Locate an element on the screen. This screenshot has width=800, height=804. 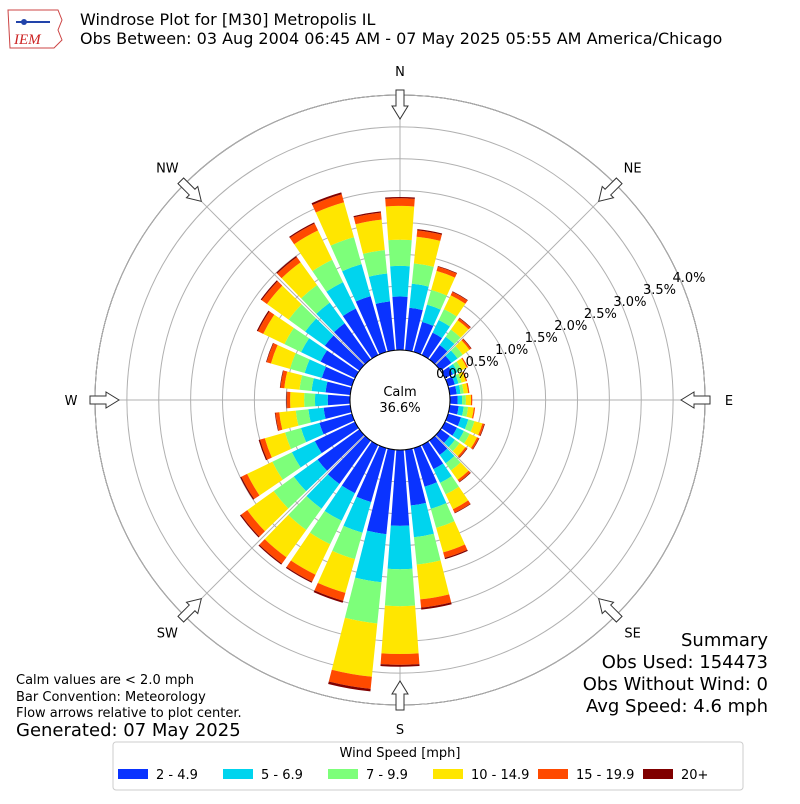
r-tick-label: 2.5% is located at coordinates (600, 314).